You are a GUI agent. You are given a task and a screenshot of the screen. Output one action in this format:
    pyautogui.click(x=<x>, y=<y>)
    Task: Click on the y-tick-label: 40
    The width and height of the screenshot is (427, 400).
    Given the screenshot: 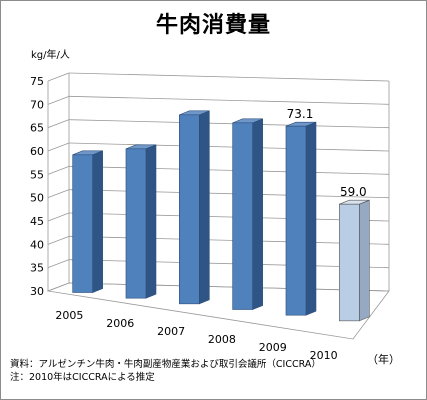 What is the action you would take?
    pyautogui.click(x=37, y=244)
    